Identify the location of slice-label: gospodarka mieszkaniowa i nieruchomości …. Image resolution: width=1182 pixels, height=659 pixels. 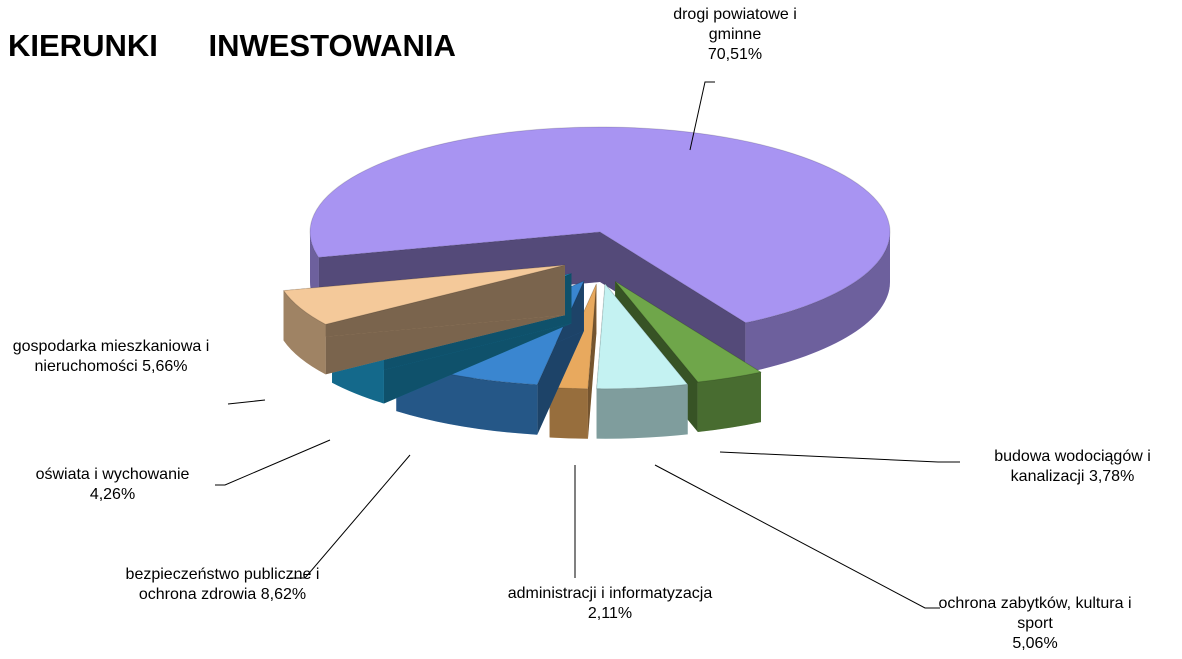
(111, 357).